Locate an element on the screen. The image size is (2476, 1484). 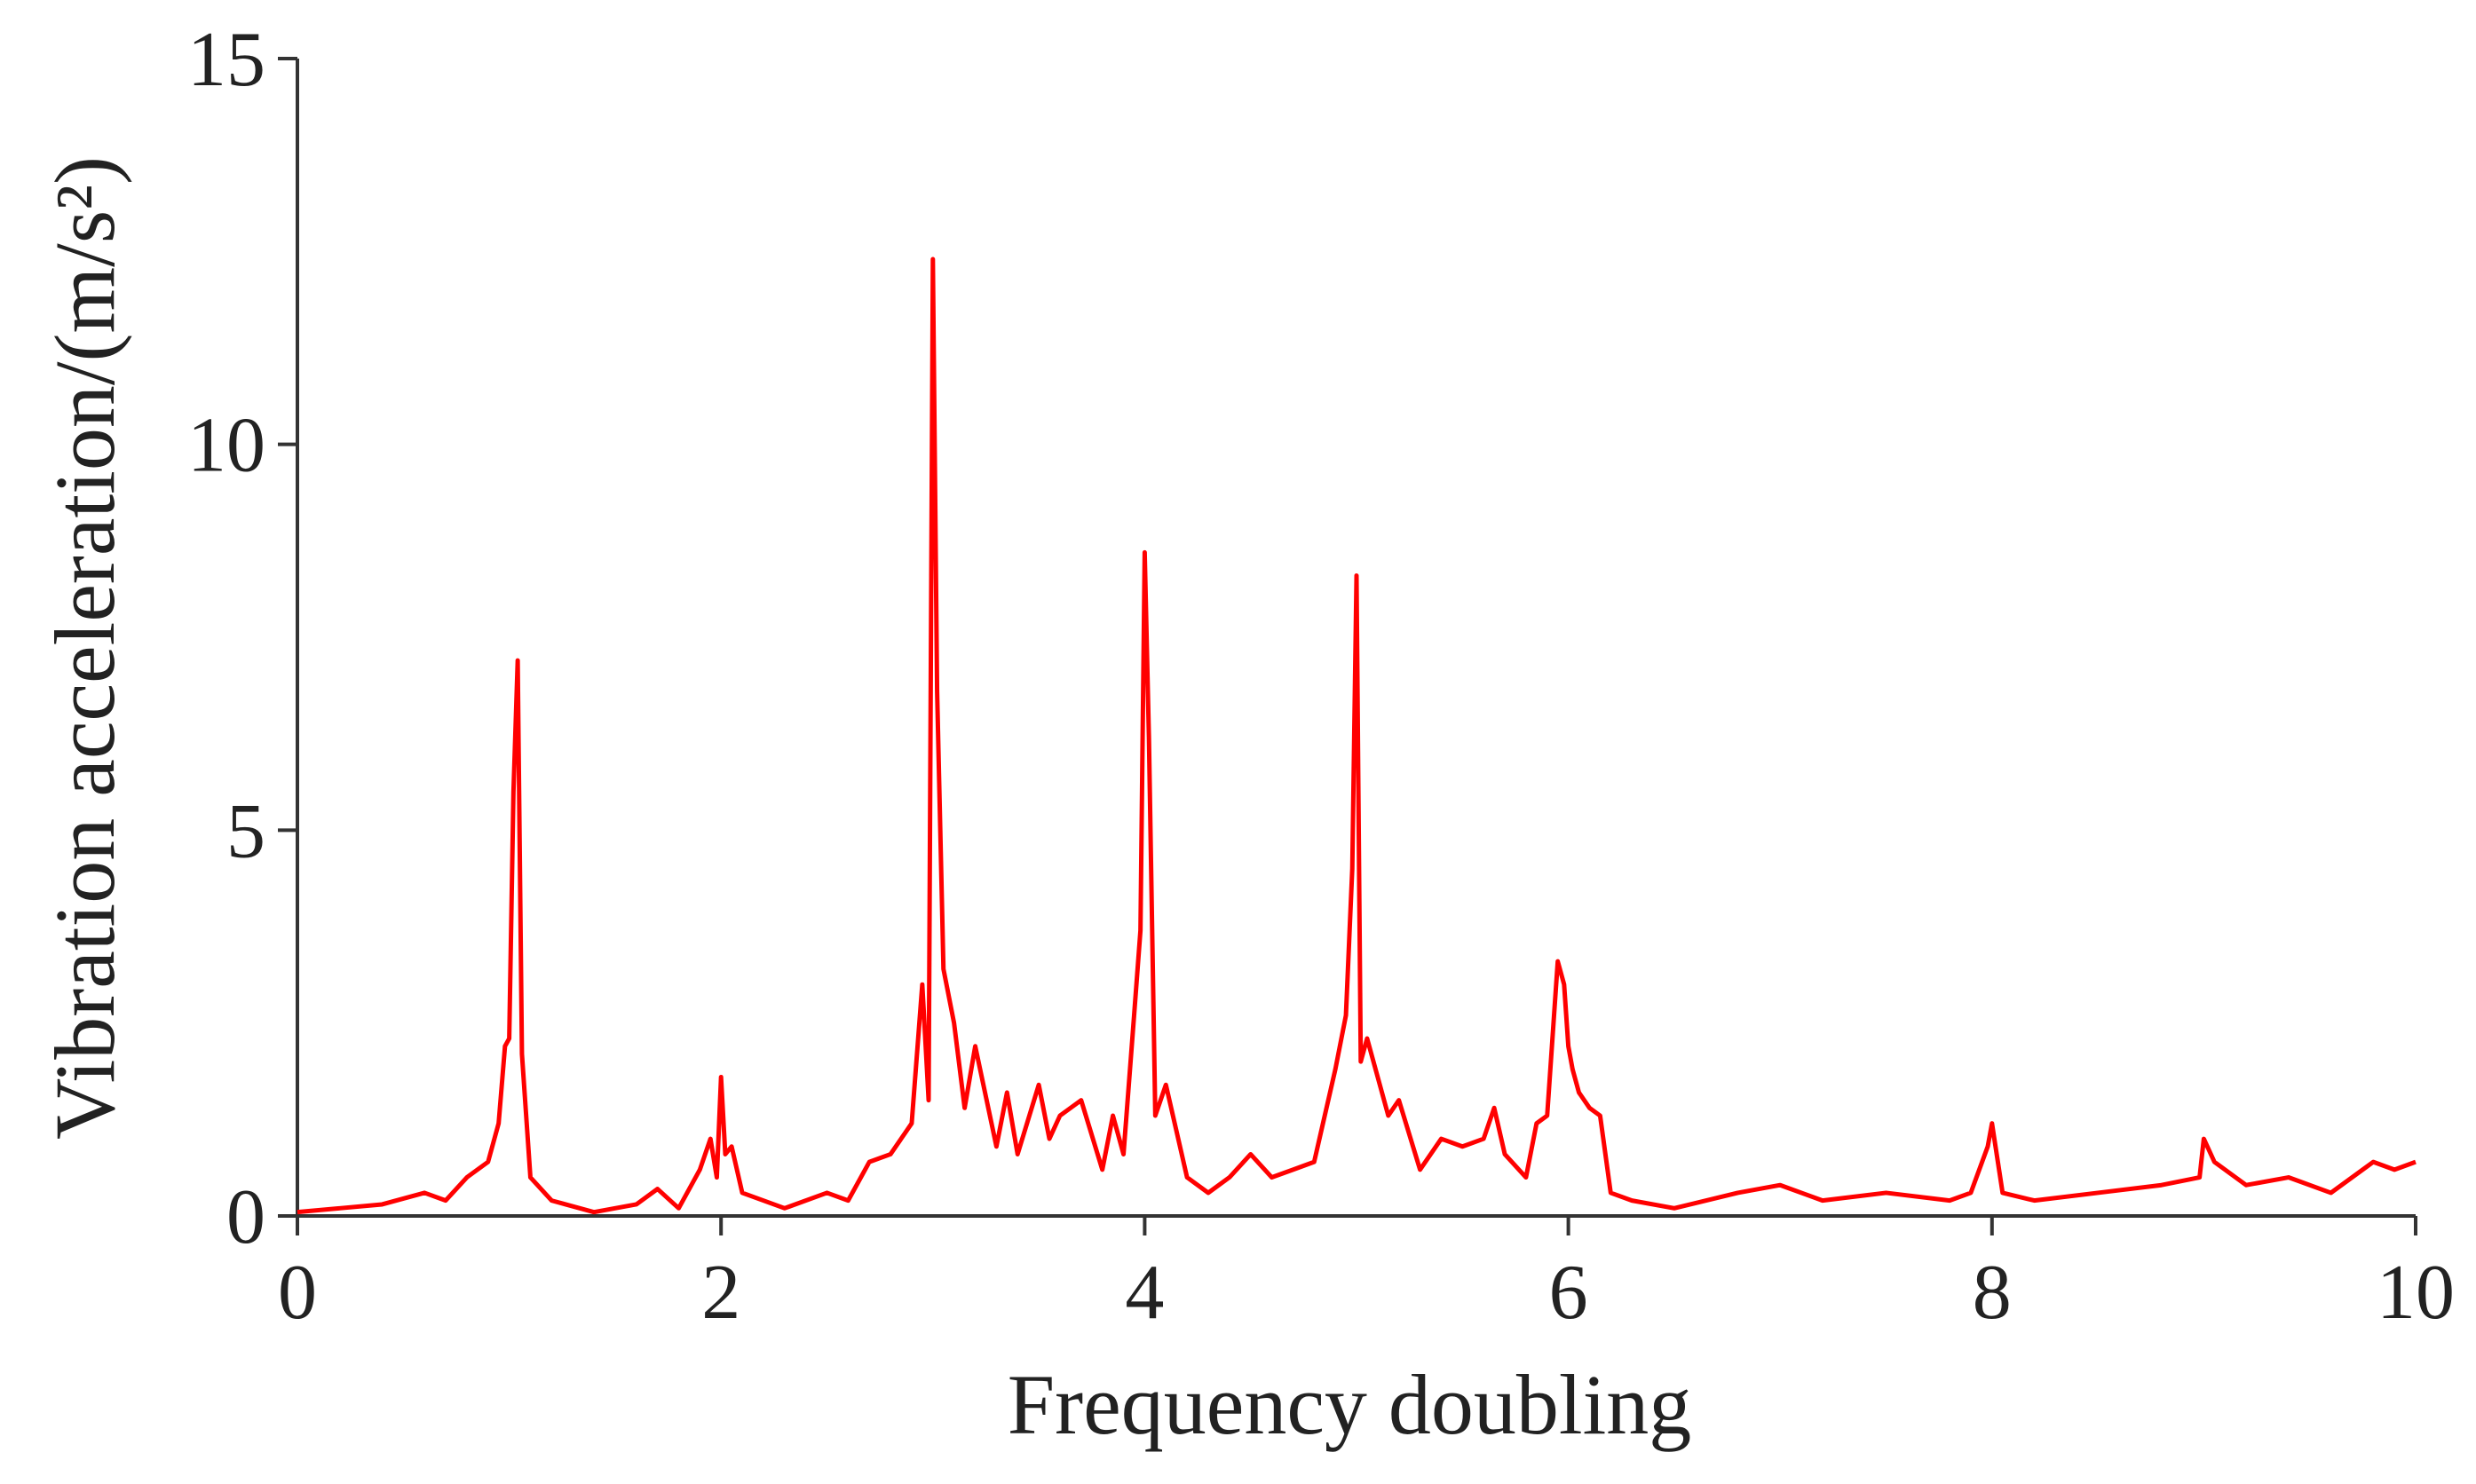
x-tick-label: 0 is located at coordinates (297, 1293).